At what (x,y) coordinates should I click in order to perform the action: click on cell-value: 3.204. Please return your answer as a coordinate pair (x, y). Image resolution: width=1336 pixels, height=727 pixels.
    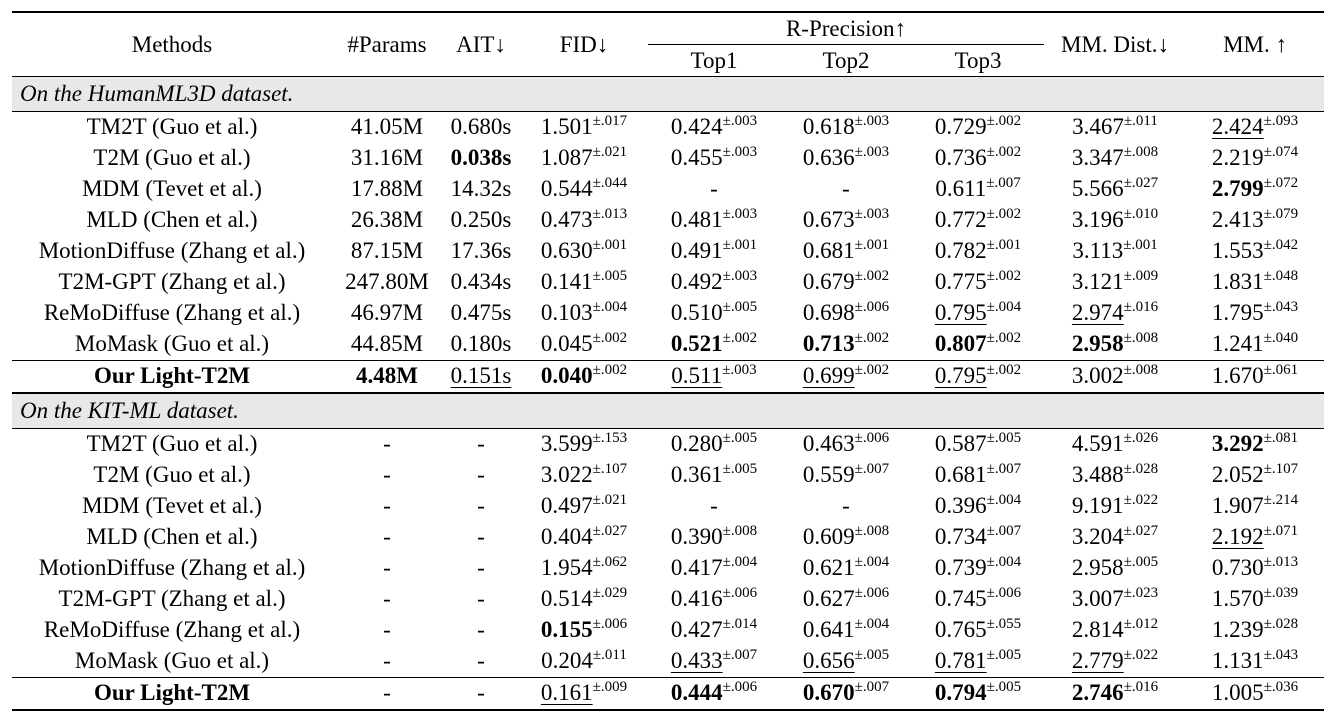
    Looking at the image, I should click on (1097, 537).